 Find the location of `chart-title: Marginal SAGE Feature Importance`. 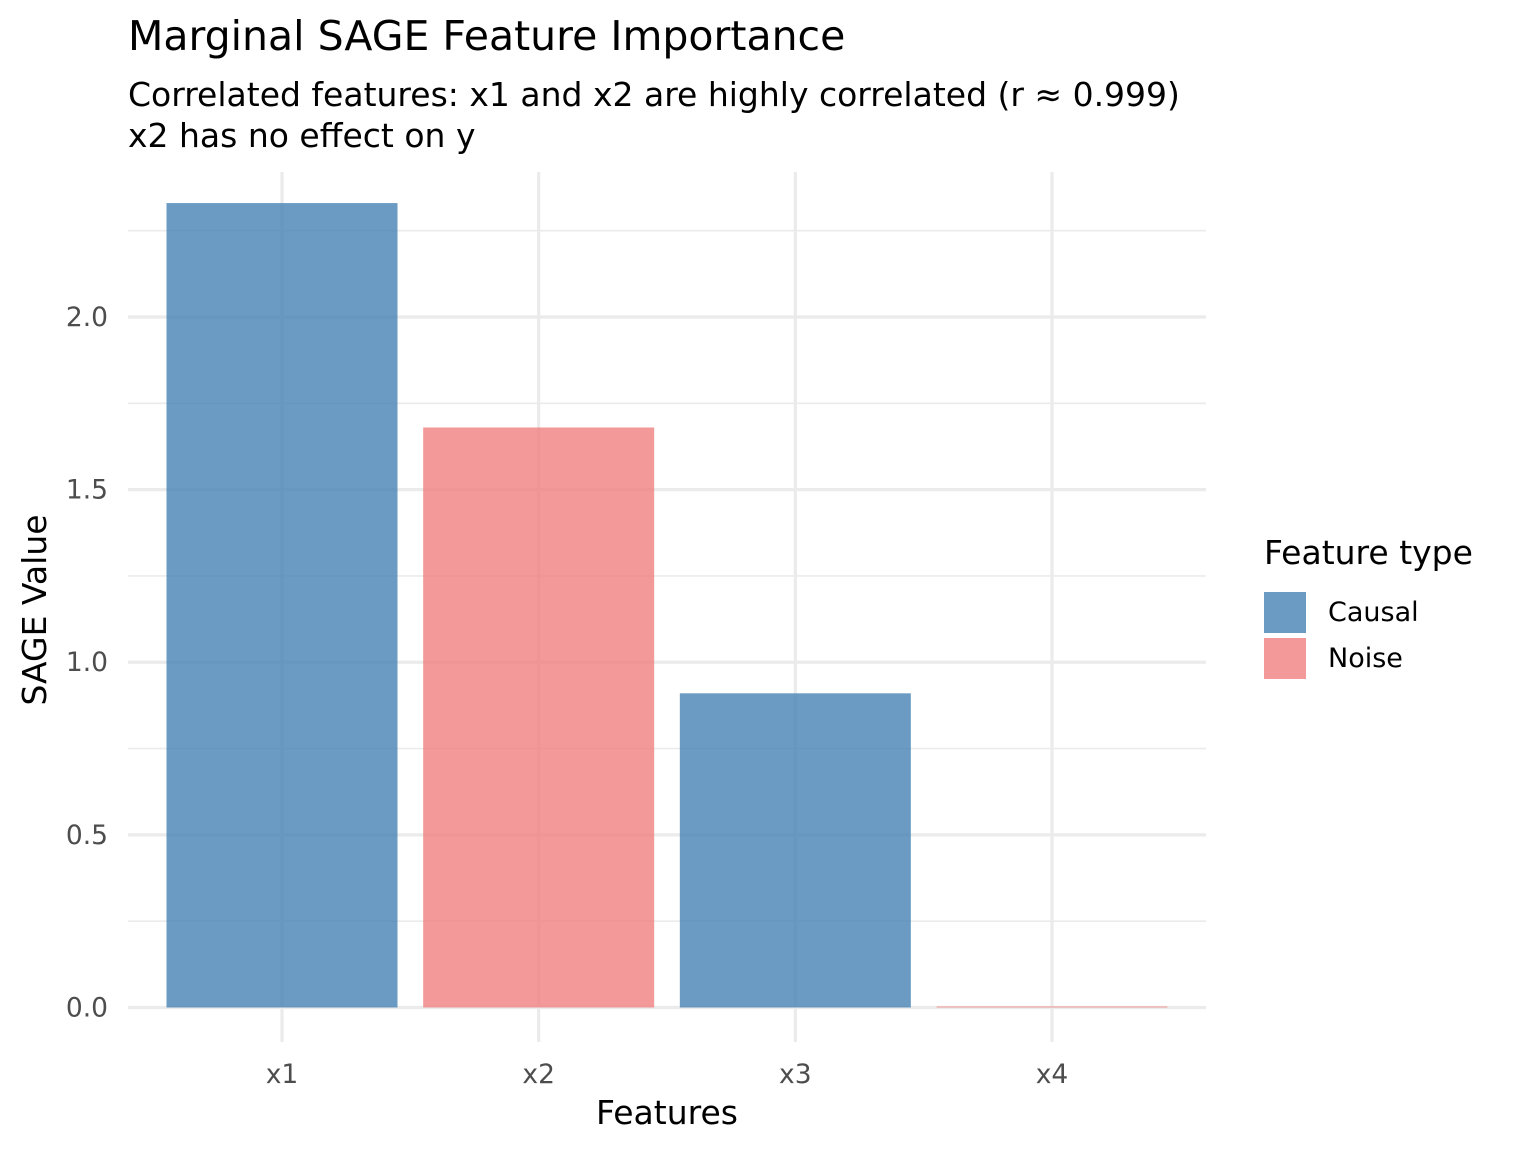

chart-title: Marginal SAGE Feature Importance is located at coordinates (487, 36).